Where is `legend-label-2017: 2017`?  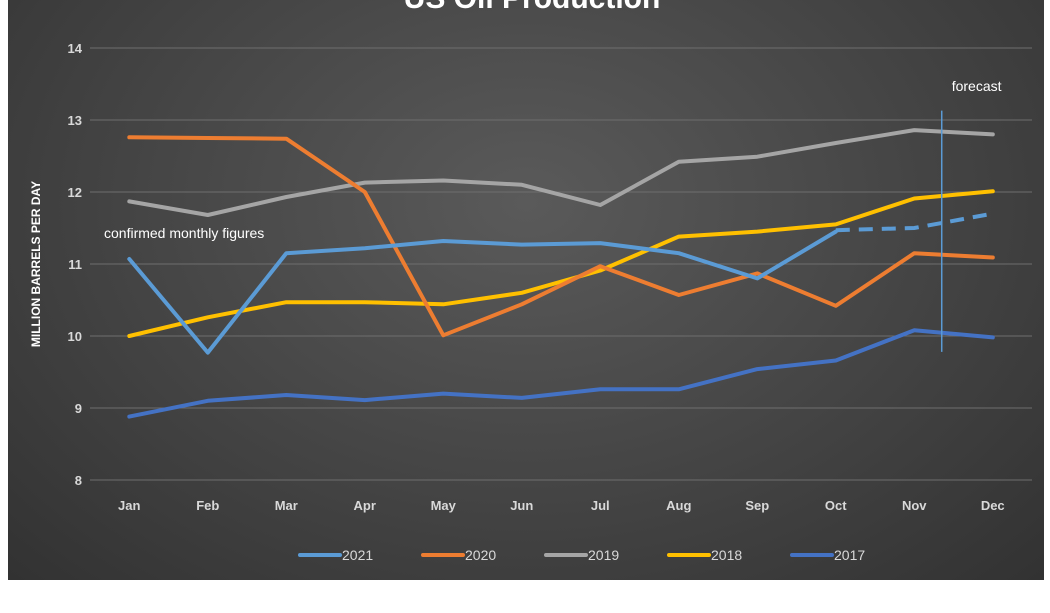
legend-label-2017: 2017 is located at coordinates (849, 555).